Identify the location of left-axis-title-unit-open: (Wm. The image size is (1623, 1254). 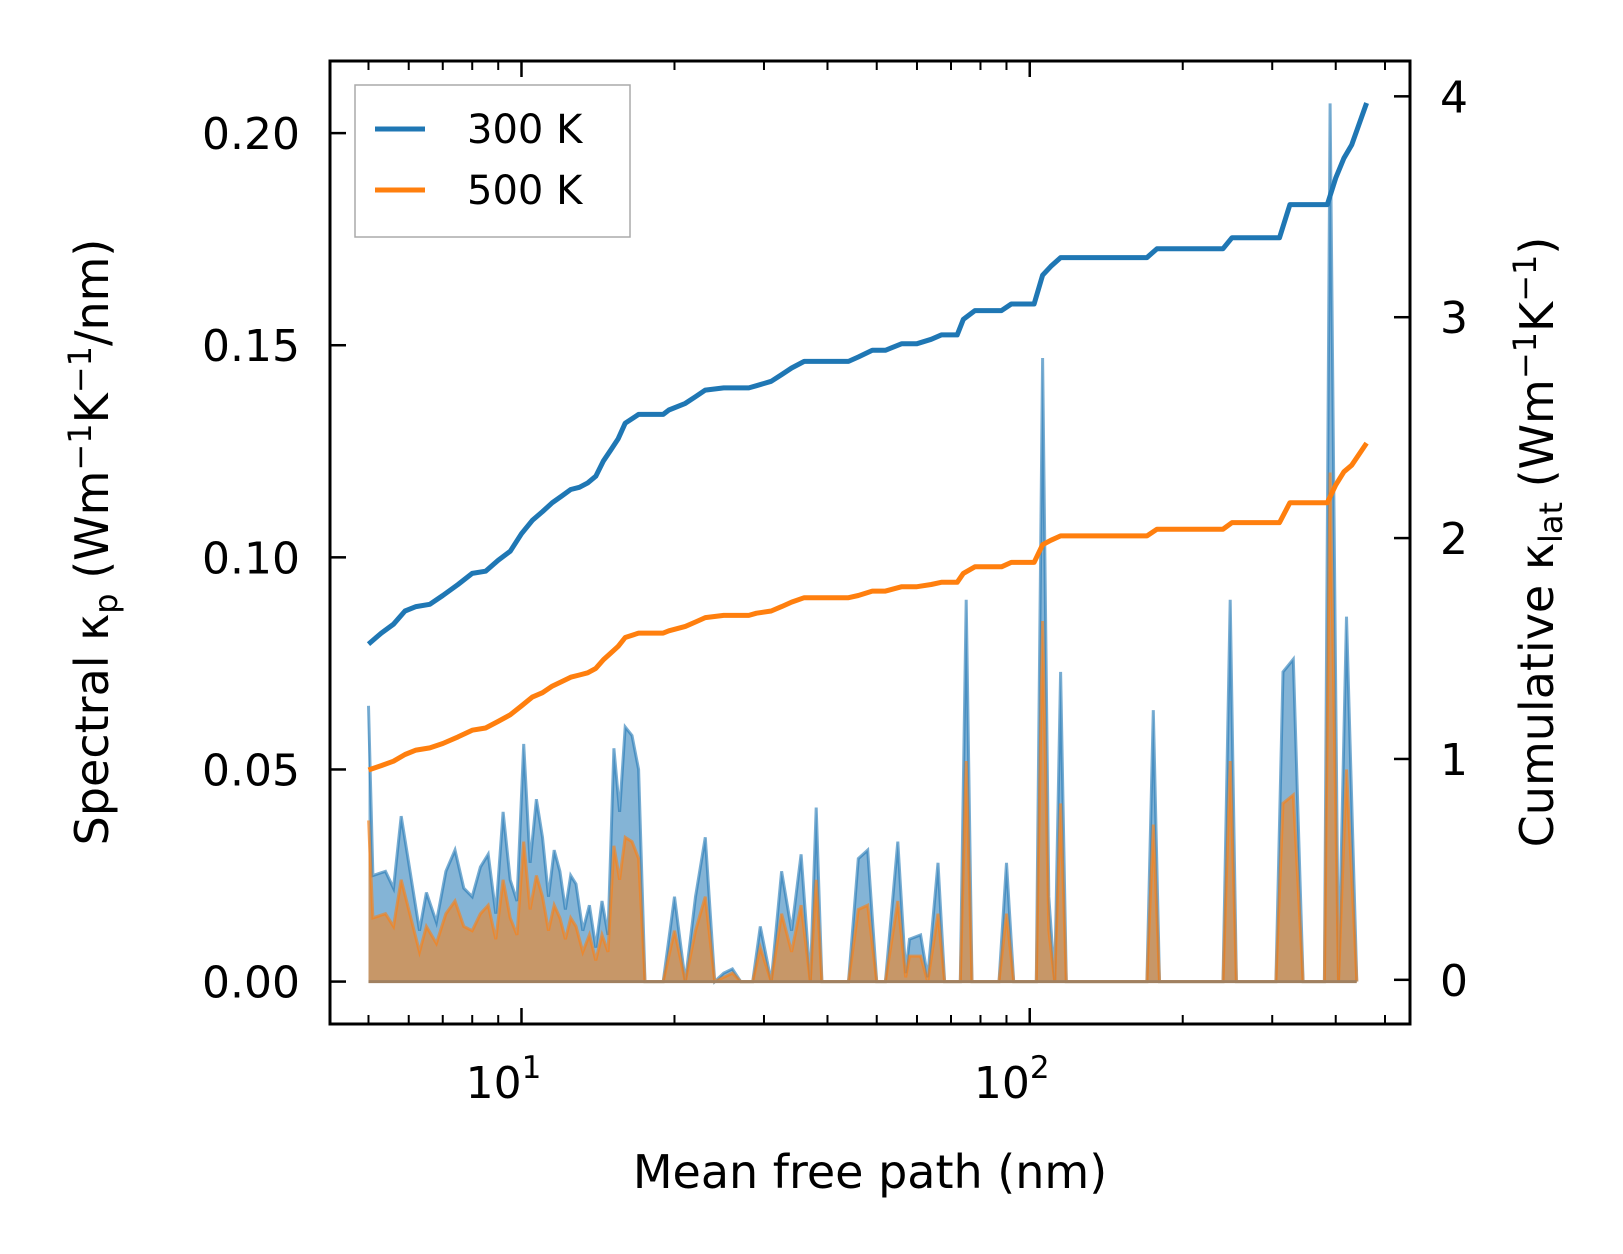
(92, 532).